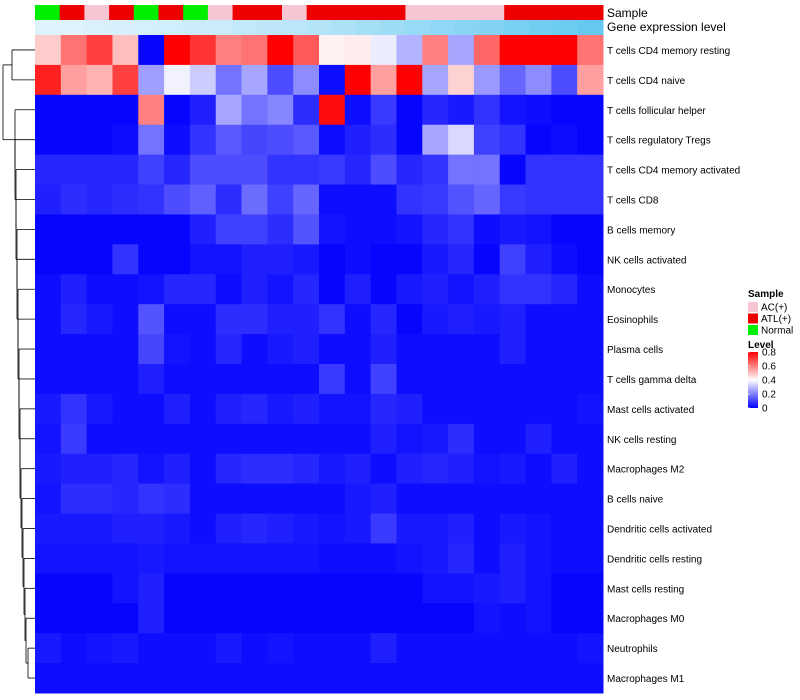  Describe the element at coordinates (631, 290) in the screenshot. I see `row-label: Monocytes` at that location.